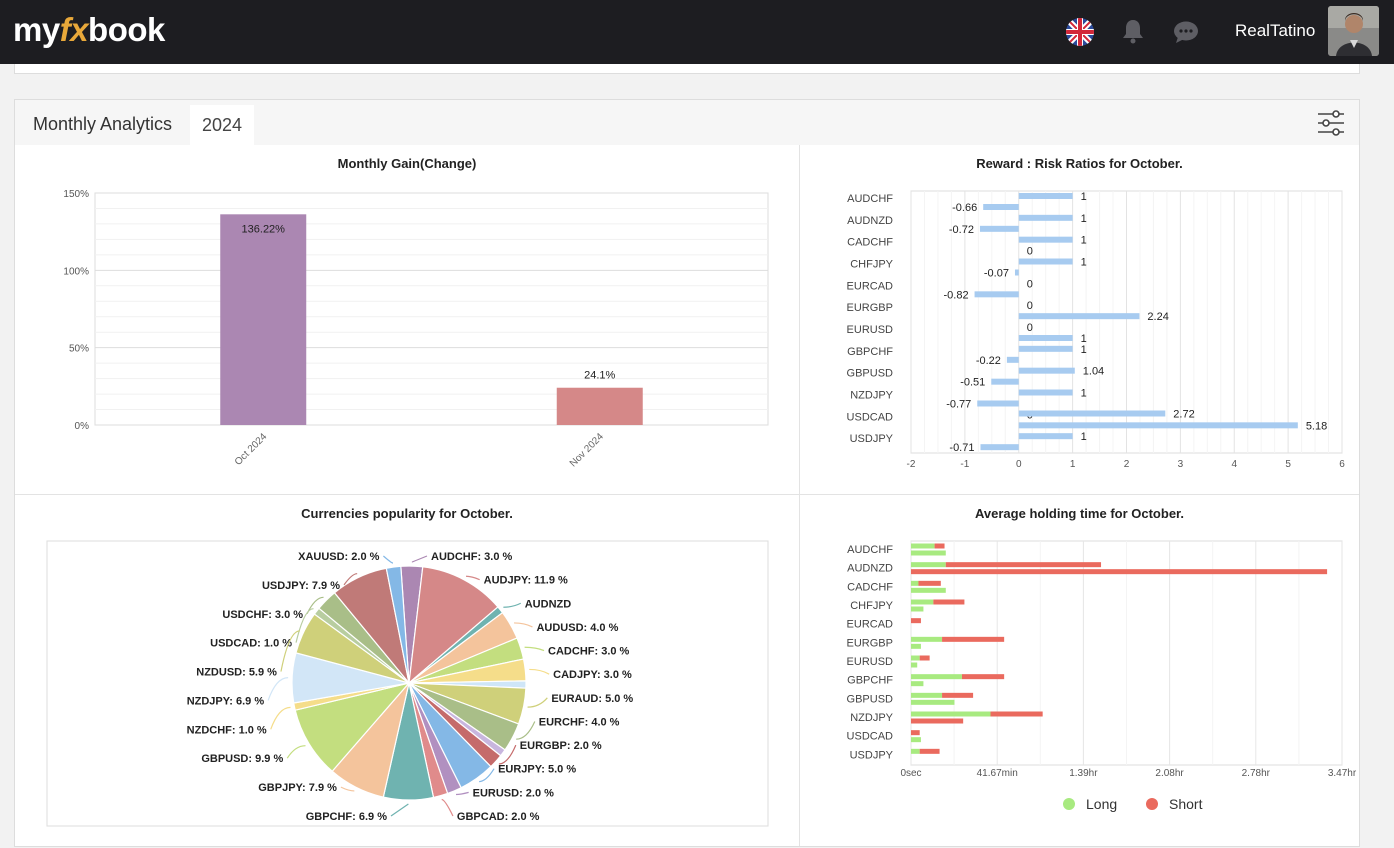 This screenshot has height=848, width=1394. I want to click on legend-marker-long, so click(1069, 804).